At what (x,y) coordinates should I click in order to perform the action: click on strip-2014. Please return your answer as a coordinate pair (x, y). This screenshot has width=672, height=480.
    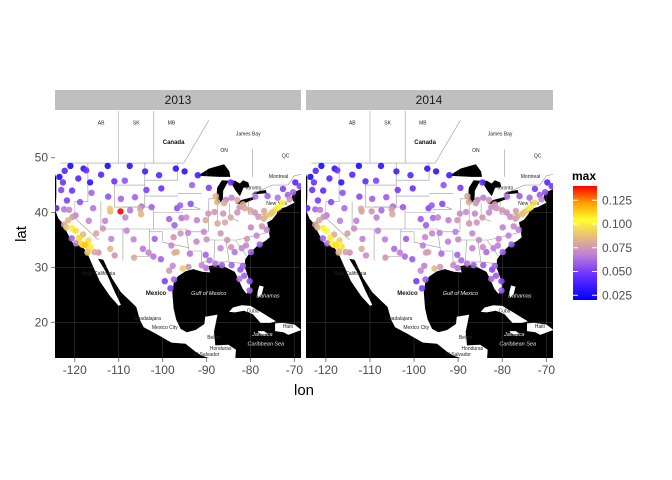
    Looking at the image, I should click on (429, 100).